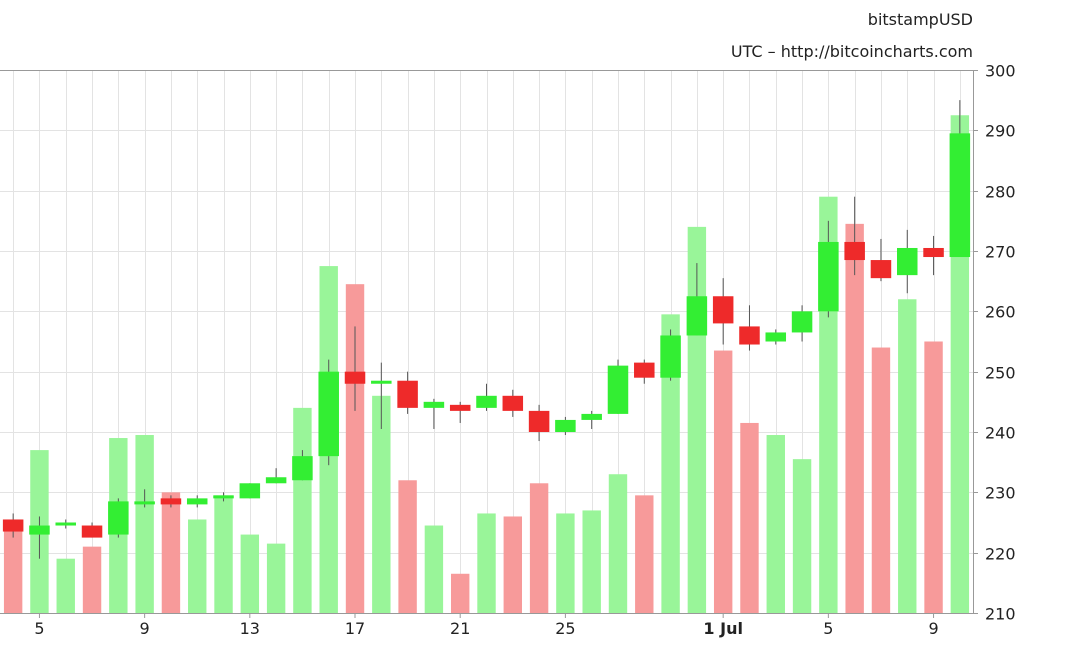  I want to click on chart-source-url: UTC – http://bitcoincharts.com, so click(851, 51).